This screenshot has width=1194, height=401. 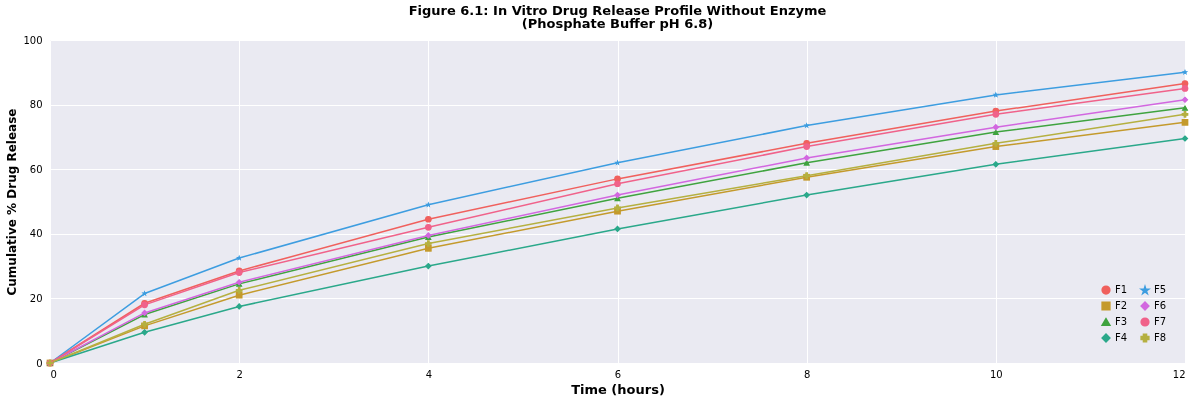 I want to click on legend-label: F6, so click(x=1160, y=305).